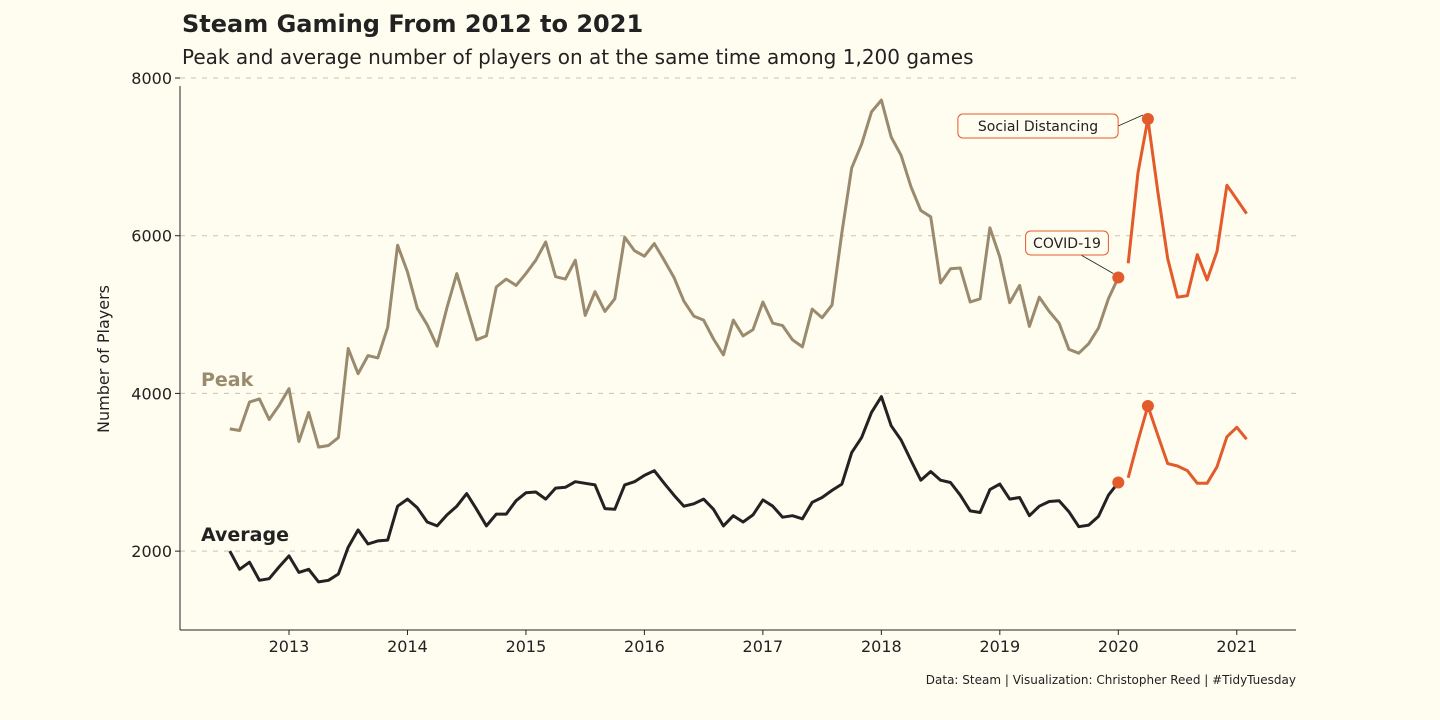 The image size is (1440, 720). What do you see at coordinates (1236, 646) in the screenshot?
I see `x-tick-label: 2021` at bounding box center [1236, 646].